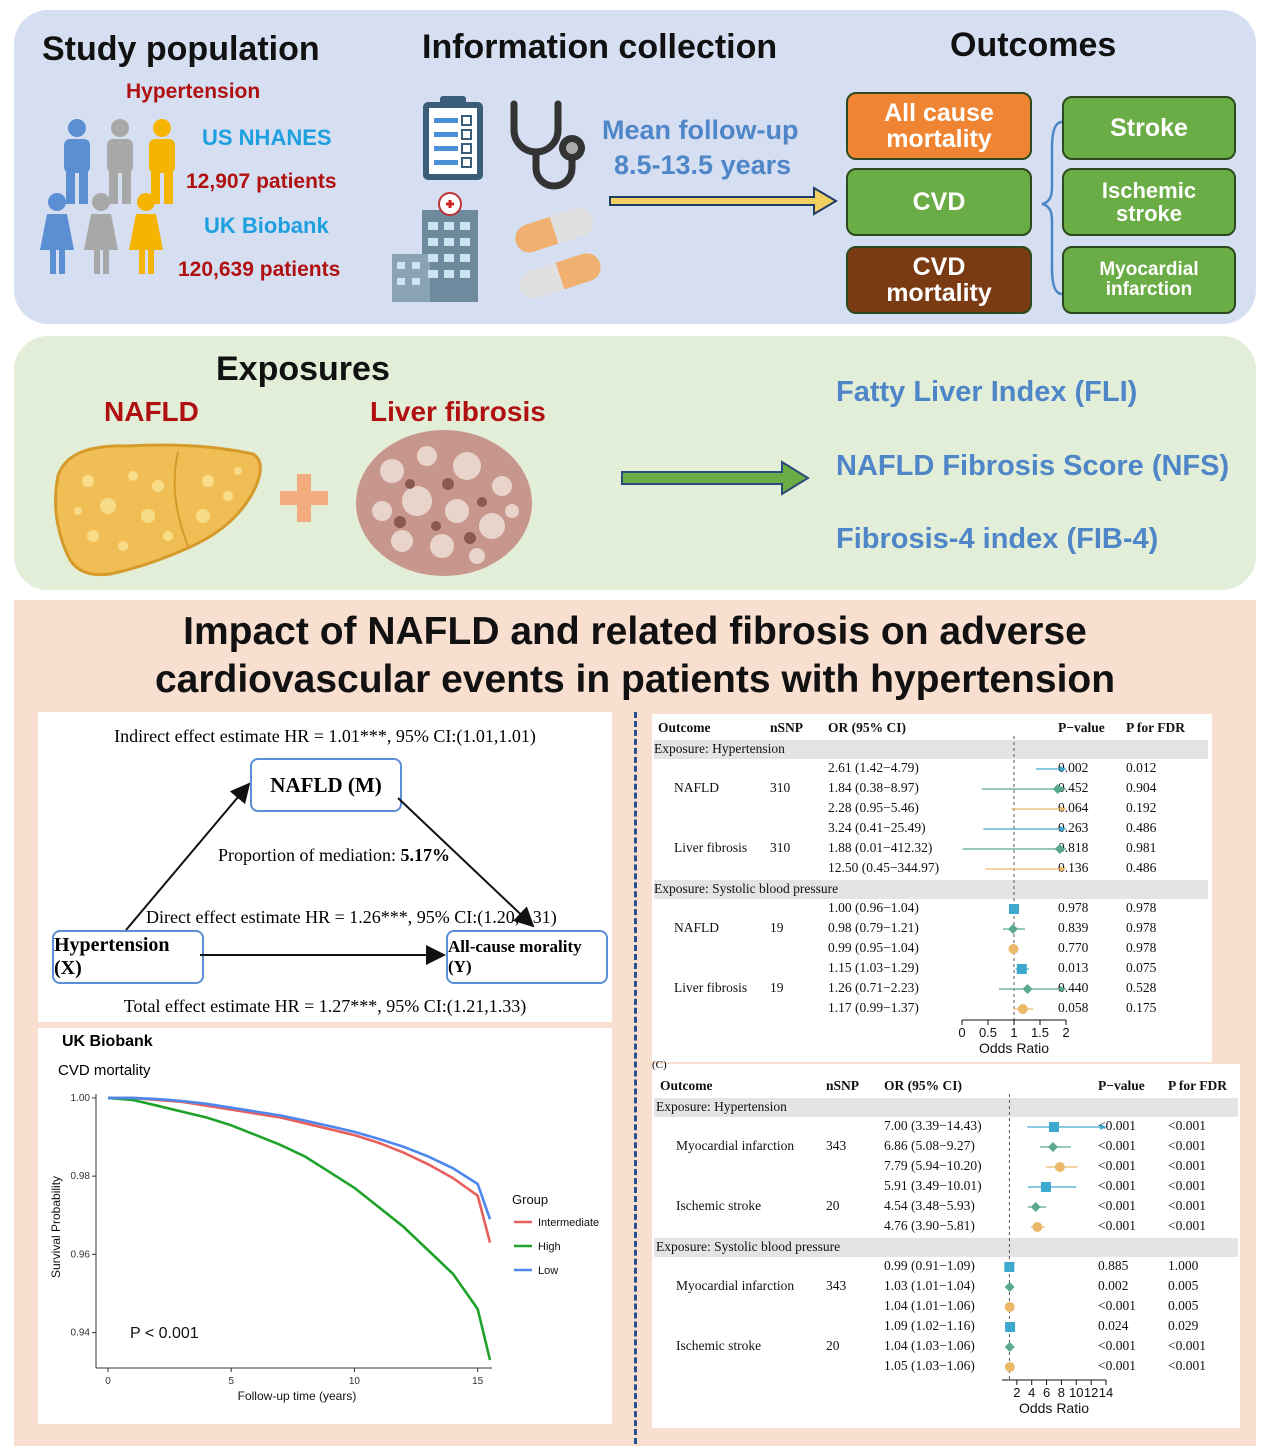  I want to click on proportion-mediation: Proportion of mediation: 5.17%, so click(334, 855).